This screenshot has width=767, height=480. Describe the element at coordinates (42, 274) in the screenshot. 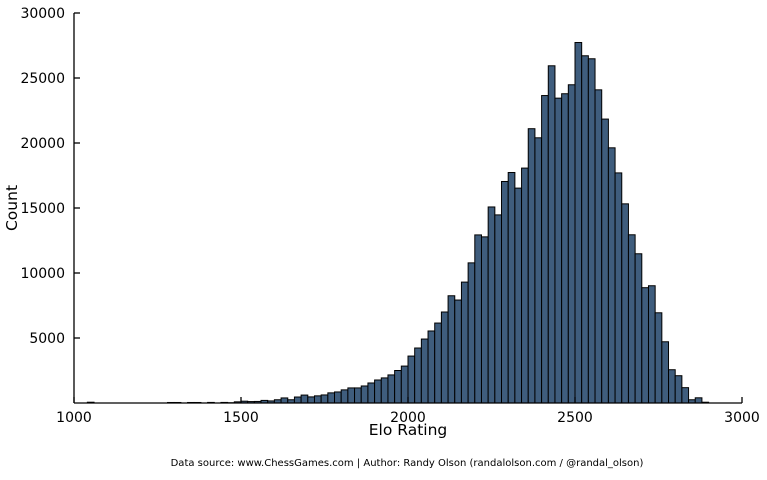

I see `y-tick-label: 10000` at that location.